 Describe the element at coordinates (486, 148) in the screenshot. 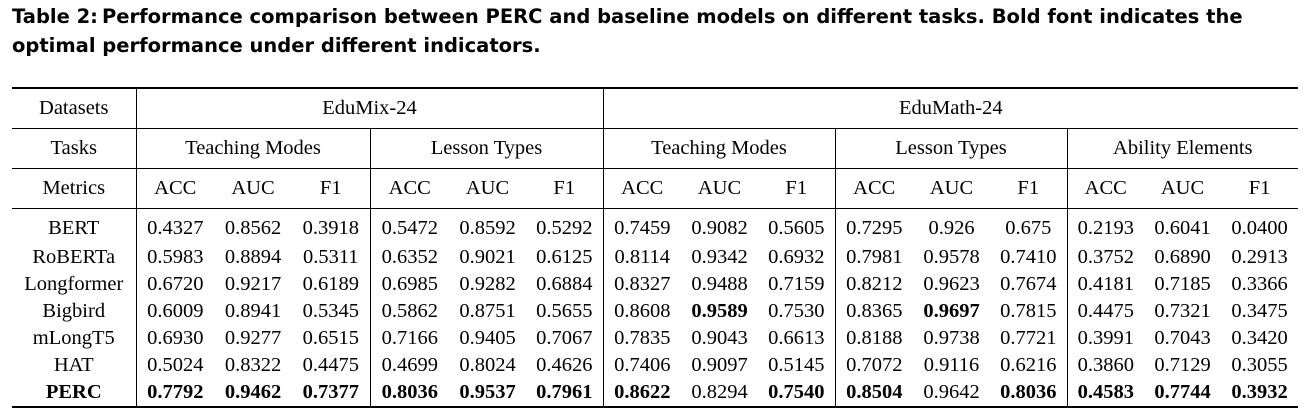

I see `task-header: Lesson Types` at that location.